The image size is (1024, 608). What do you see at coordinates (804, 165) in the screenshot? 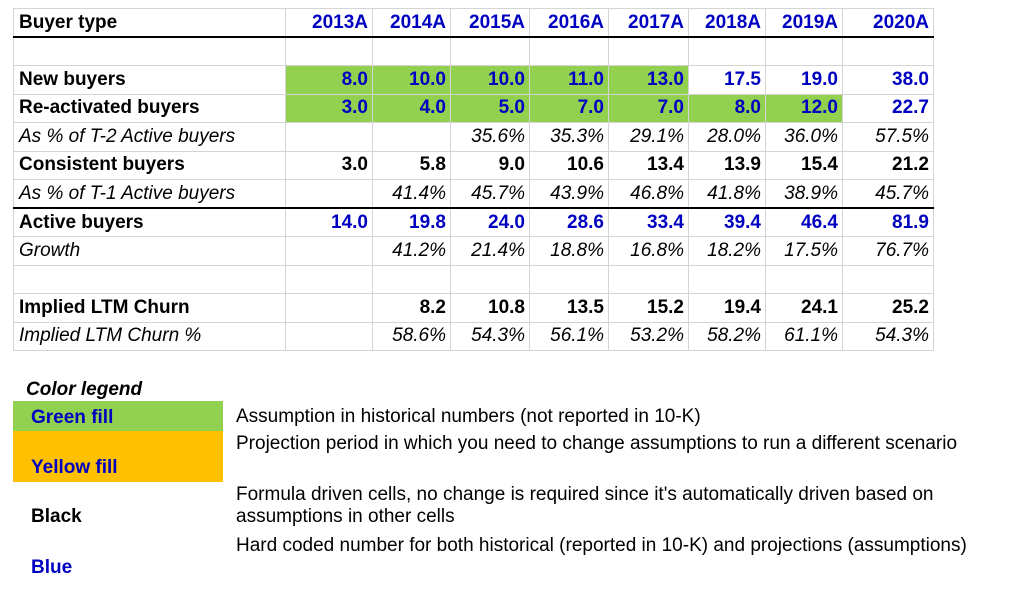
I see `cell: 15.4` at bounding box center [804, 165].